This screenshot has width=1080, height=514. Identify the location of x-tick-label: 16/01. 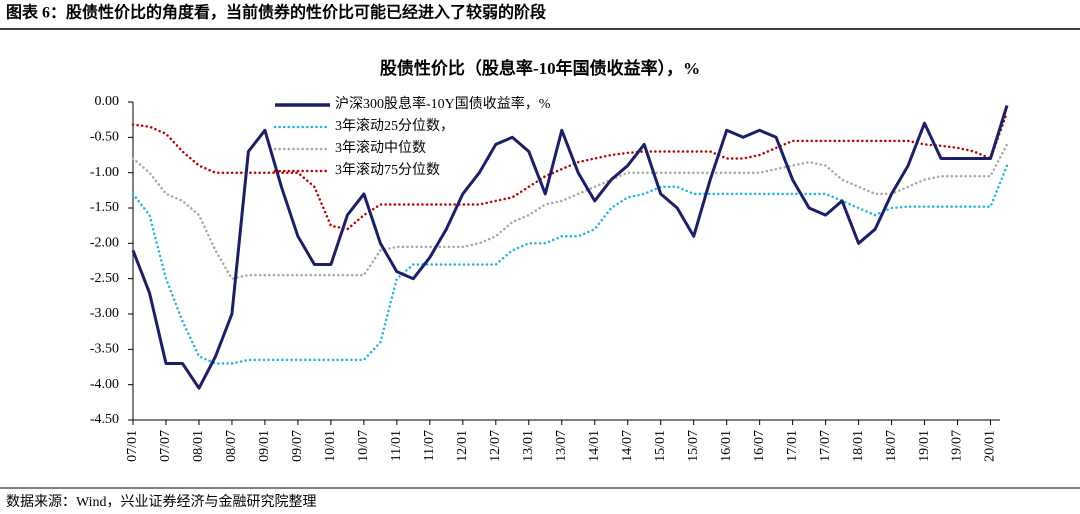
(726, 446).